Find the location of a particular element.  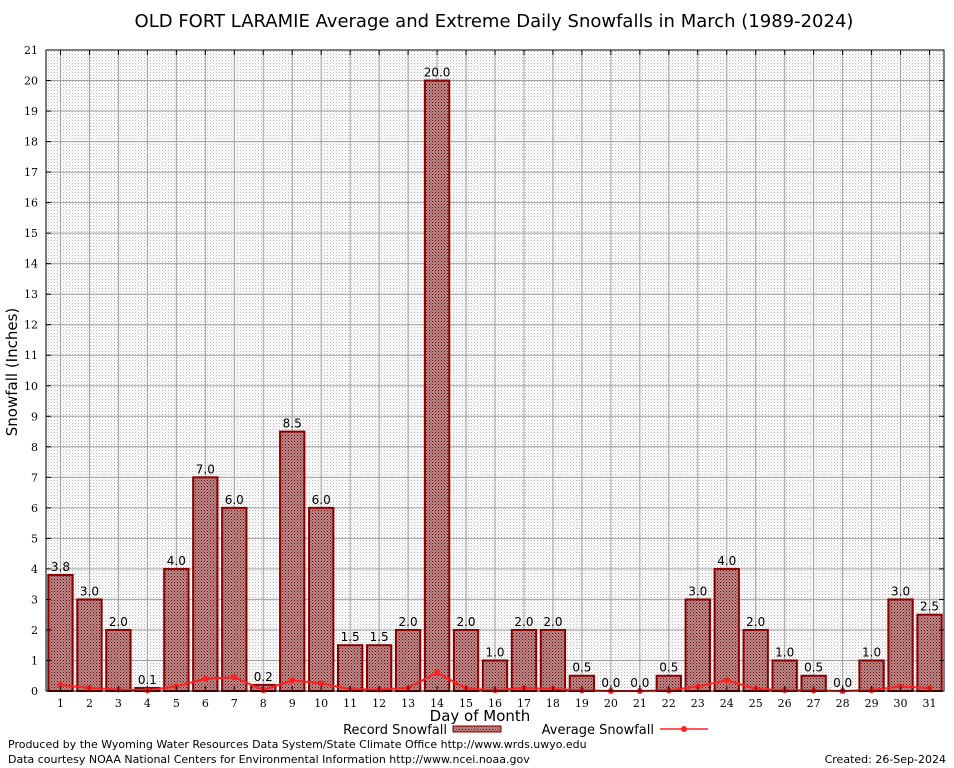

data-label-day-14: 20.0 is located at coordinates (437, 73).